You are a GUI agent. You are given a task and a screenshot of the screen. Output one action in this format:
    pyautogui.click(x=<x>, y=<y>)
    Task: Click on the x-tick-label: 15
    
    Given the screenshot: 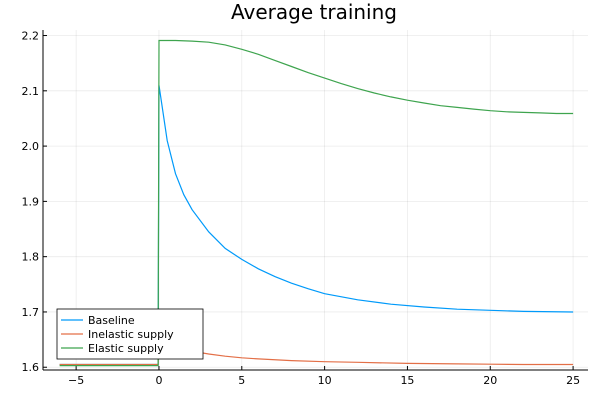 What is the action you would take?
    pyautogui.click(x=407, y=380)
    